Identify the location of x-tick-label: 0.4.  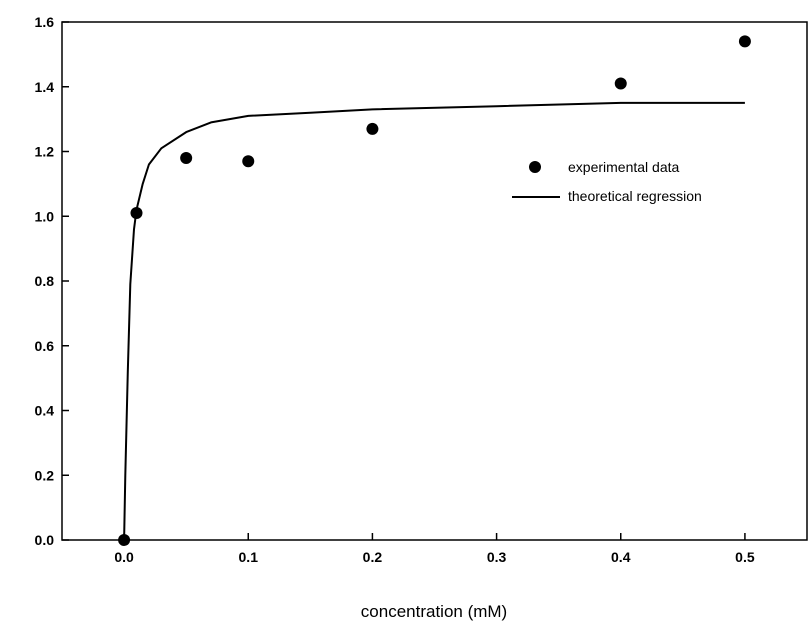
(621, 557).